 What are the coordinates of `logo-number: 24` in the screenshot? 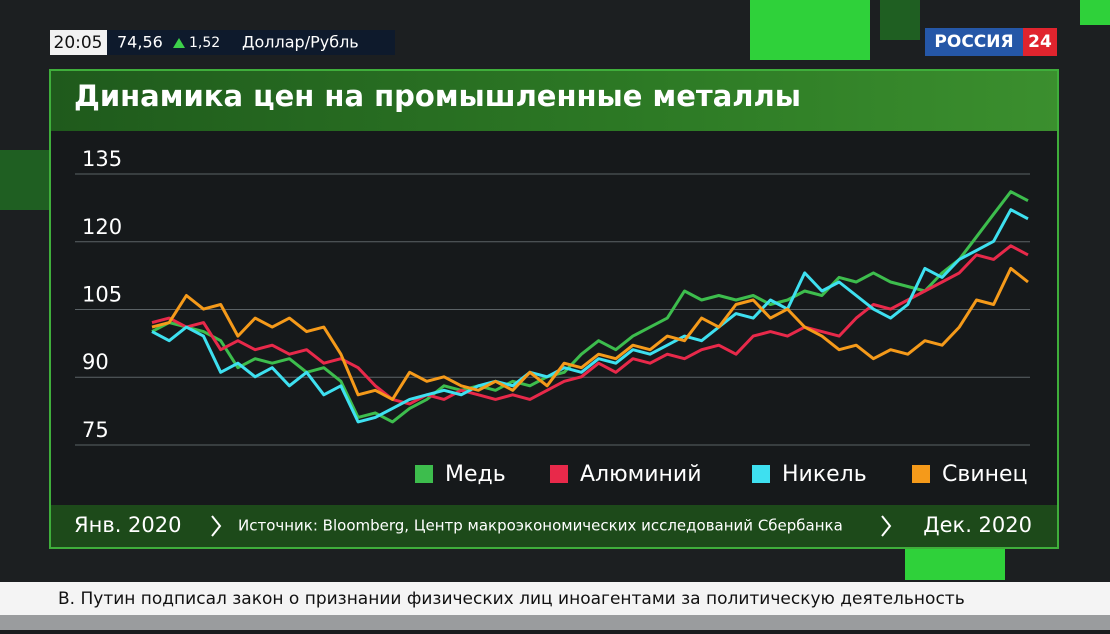 It's located at (1040, 42).